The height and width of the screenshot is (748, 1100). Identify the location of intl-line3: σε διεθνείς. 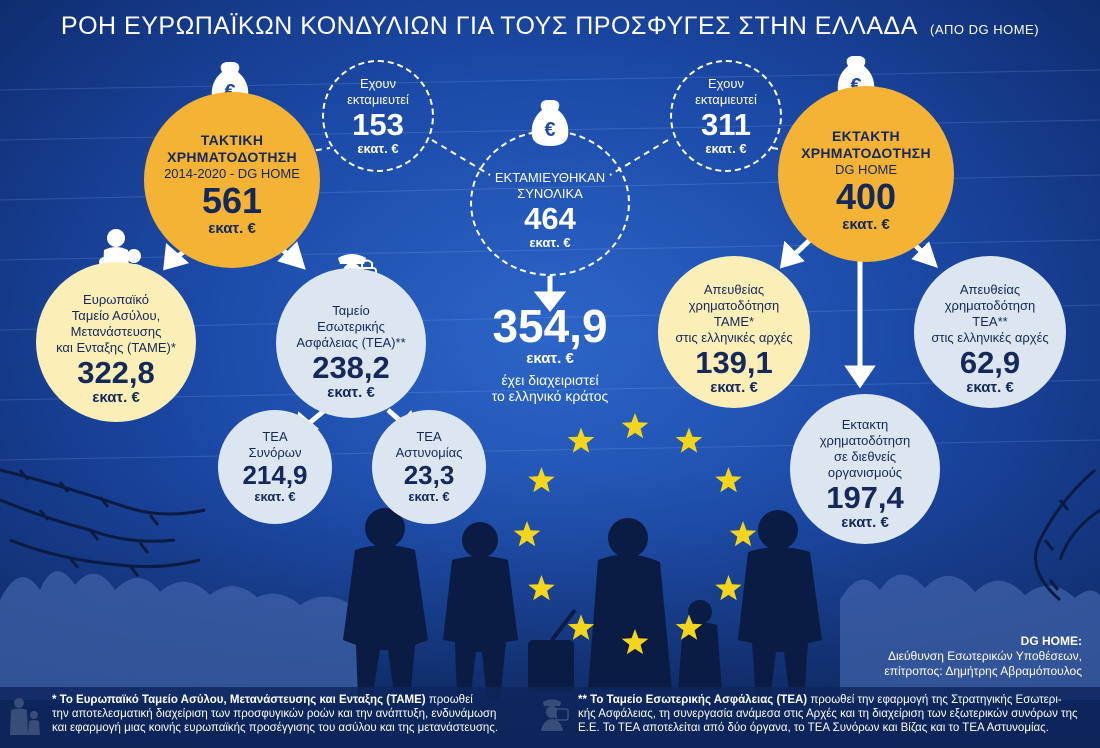
(865, 456).